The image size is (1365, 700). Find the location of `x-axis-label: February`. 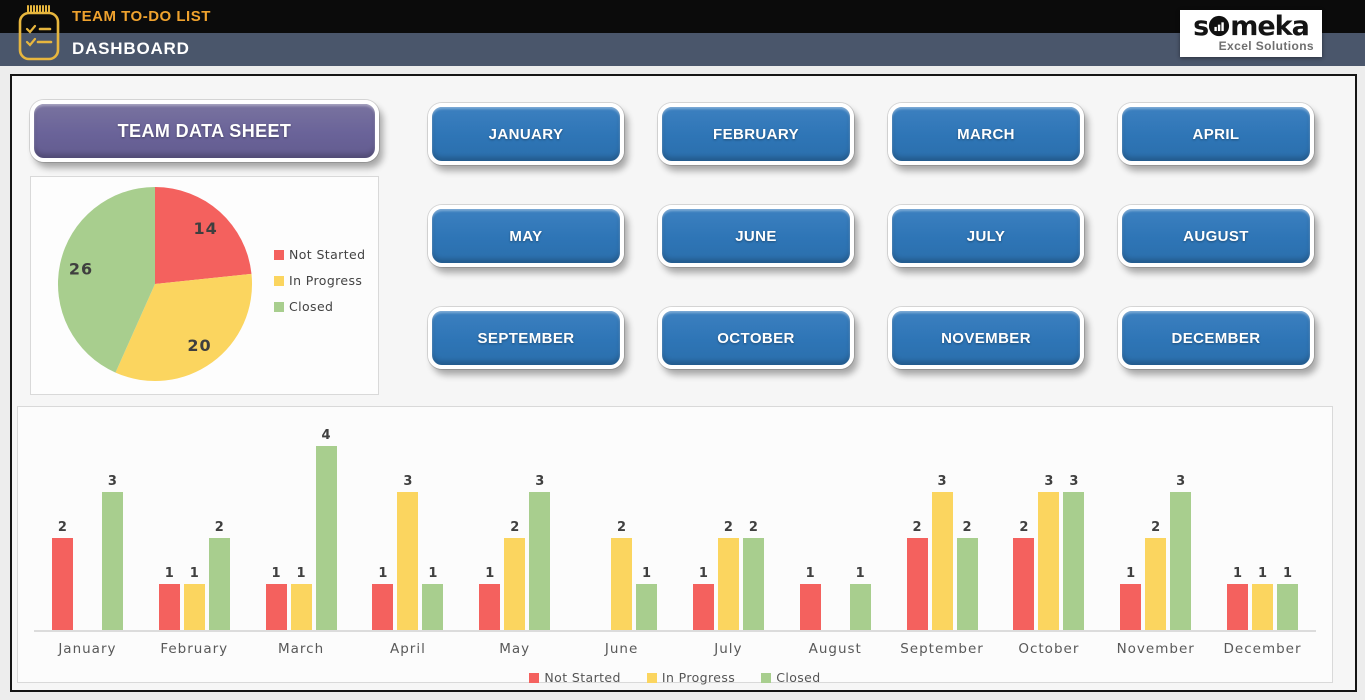

x-axis-label: February is located at coordinates (194, 649).